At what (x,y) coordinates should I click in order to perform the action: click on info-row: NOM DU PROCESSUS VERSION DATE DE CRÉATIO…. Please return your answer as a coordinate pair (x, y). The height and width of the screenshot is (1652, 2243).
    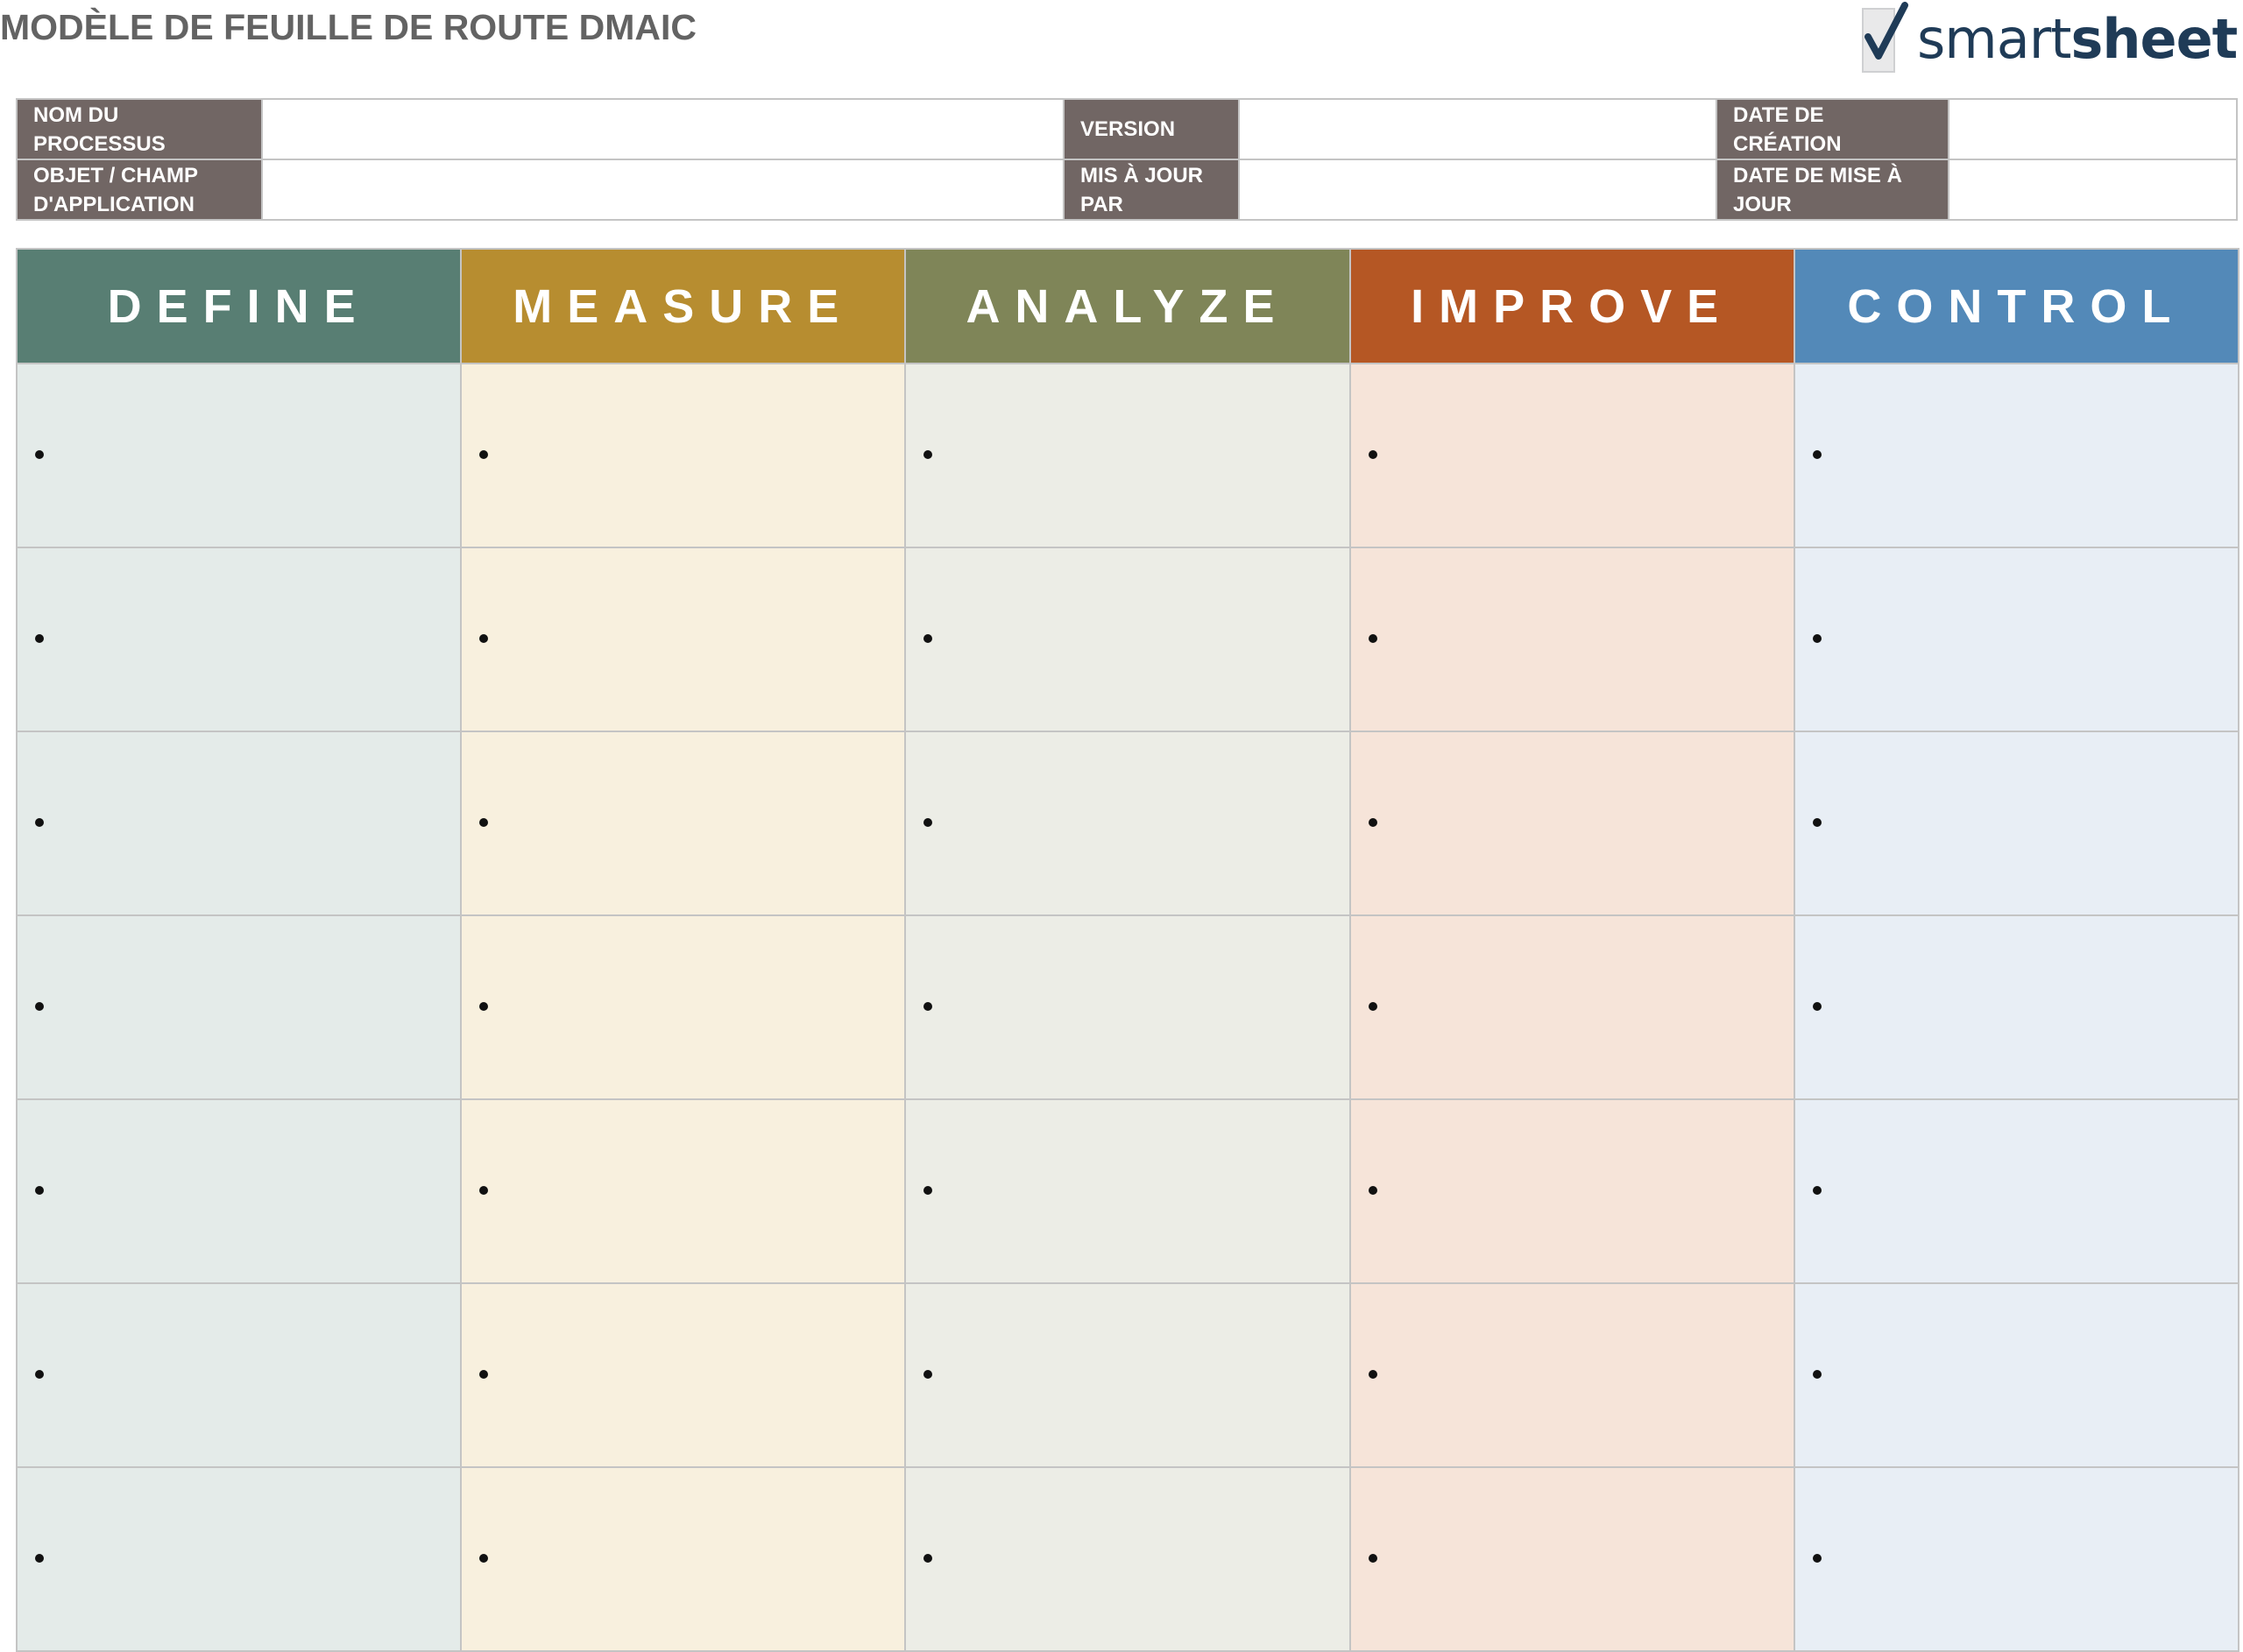
    Looking at the image, I should click on (1127, 129).